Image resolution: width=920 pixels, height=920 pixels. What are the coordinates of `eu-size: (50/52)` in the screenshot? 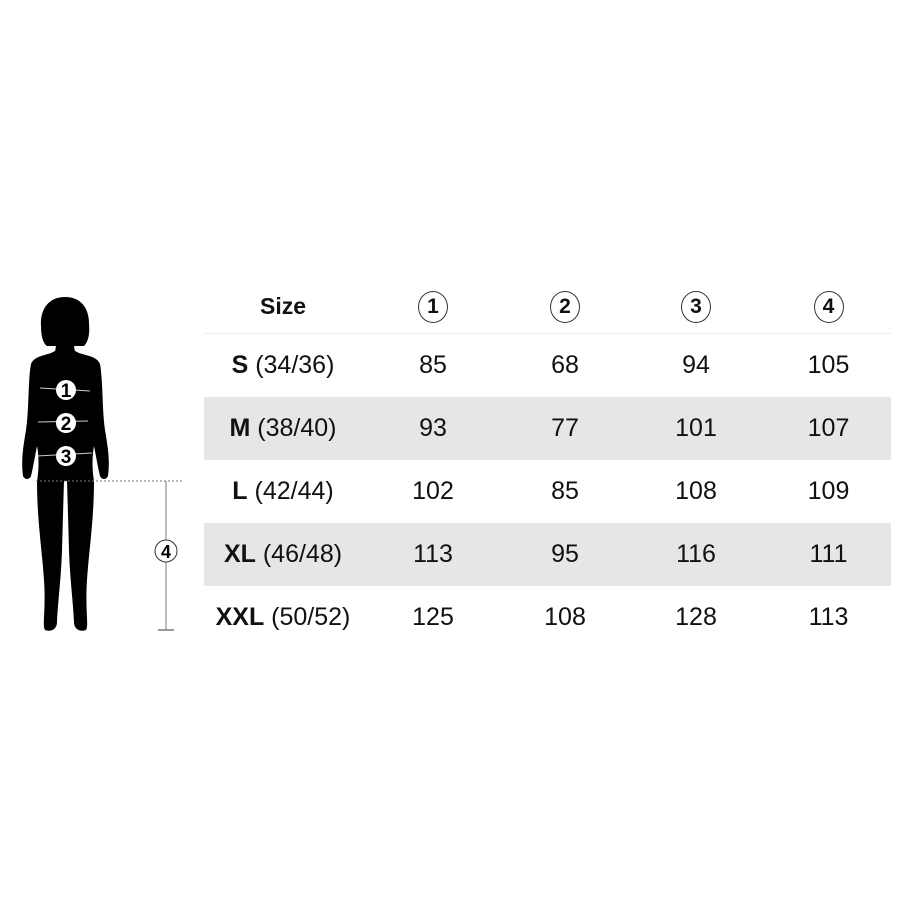 It's located at (311, 617).